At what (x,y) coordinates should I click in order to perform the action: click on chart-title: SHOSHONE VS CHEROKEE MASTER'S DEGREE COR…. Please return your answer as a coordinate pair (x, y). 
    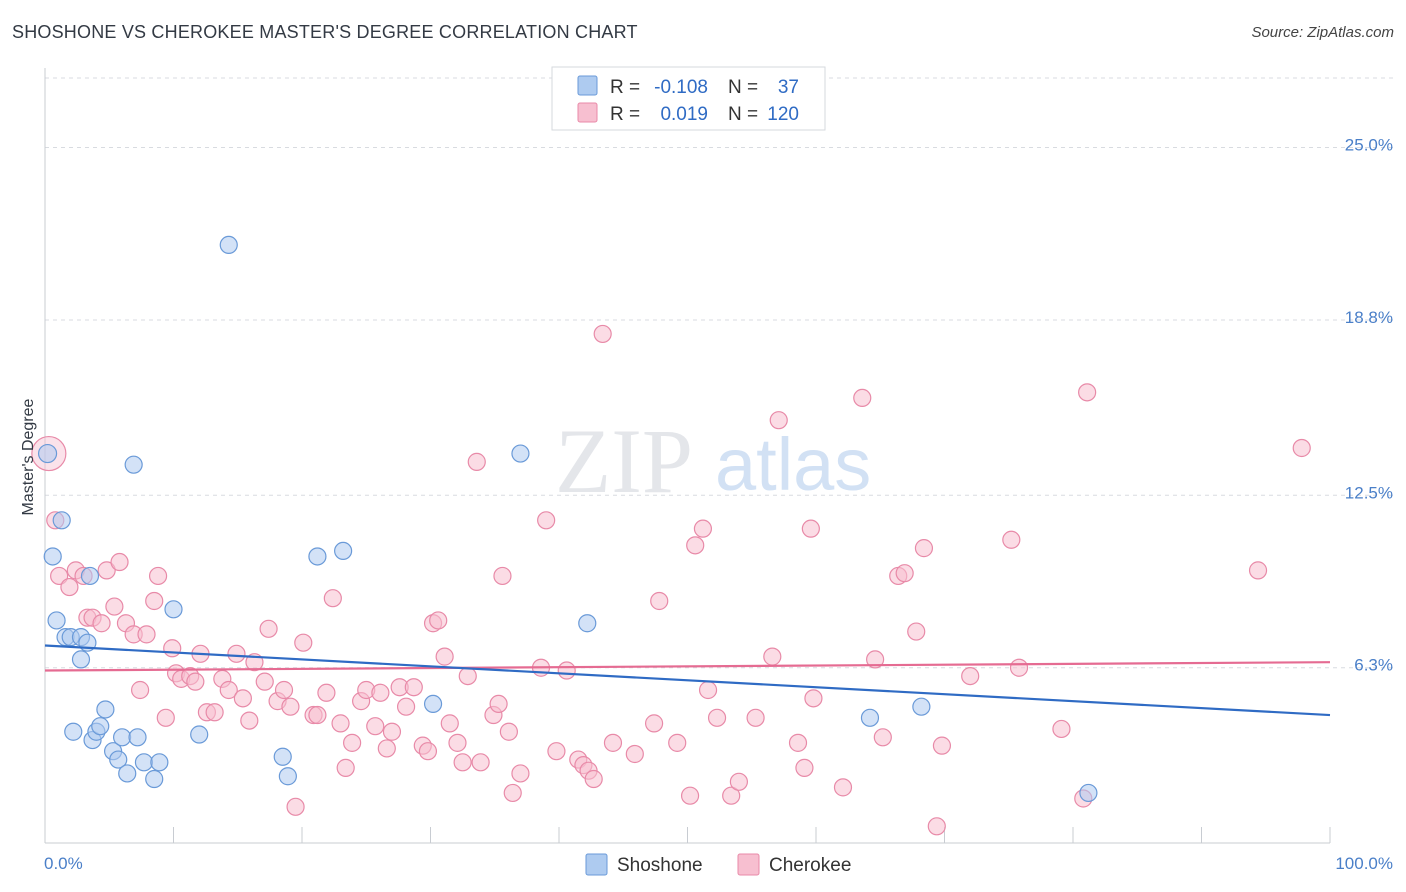
    Looking at the image, I should click on (325, 32).